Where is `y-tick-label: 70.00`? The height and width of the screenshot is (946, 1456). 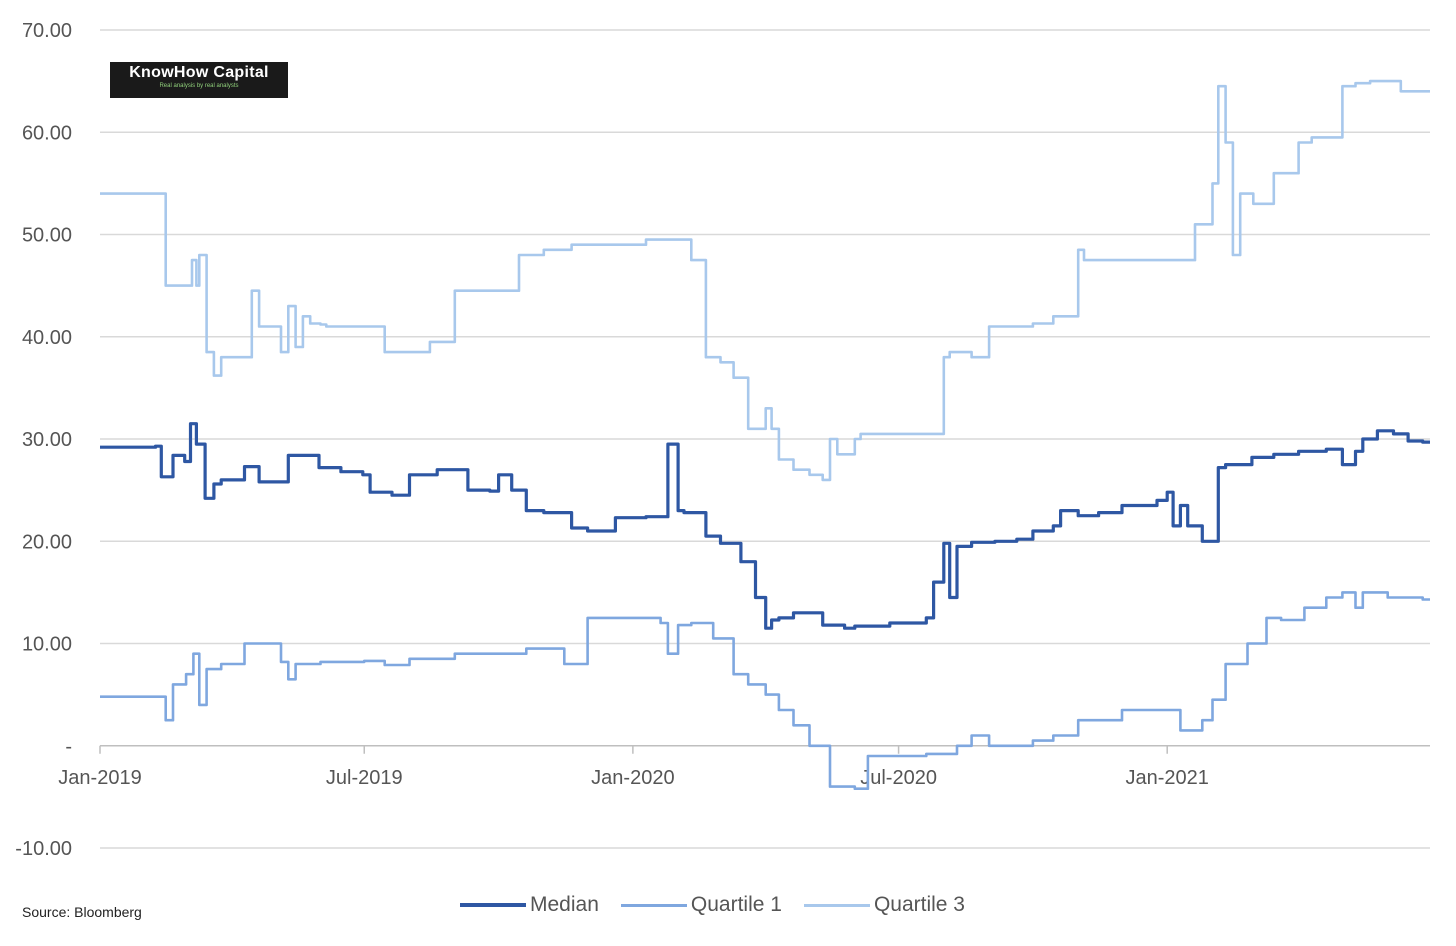 y-tick-label: 70.00 is located at coordinates (47, 31).